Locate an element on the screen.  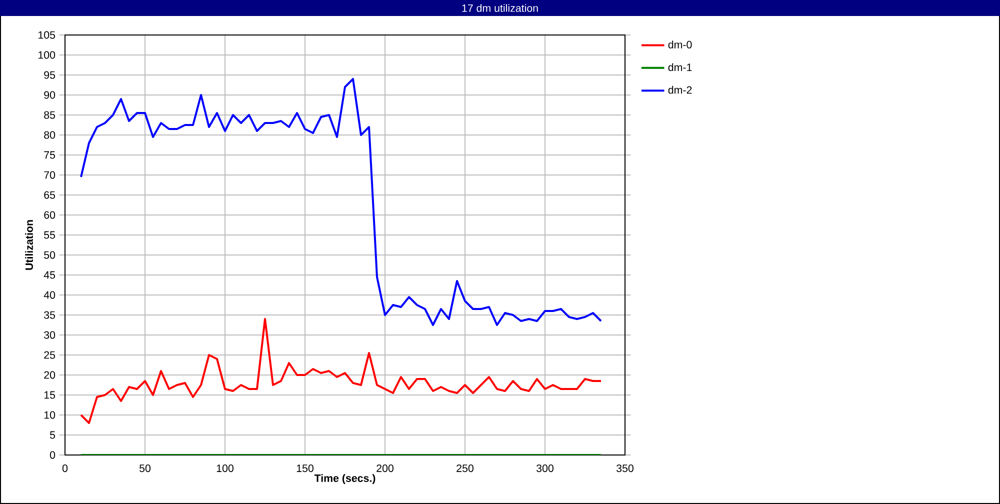
legend-label: dm-0 is located at coordinates (680, 44).